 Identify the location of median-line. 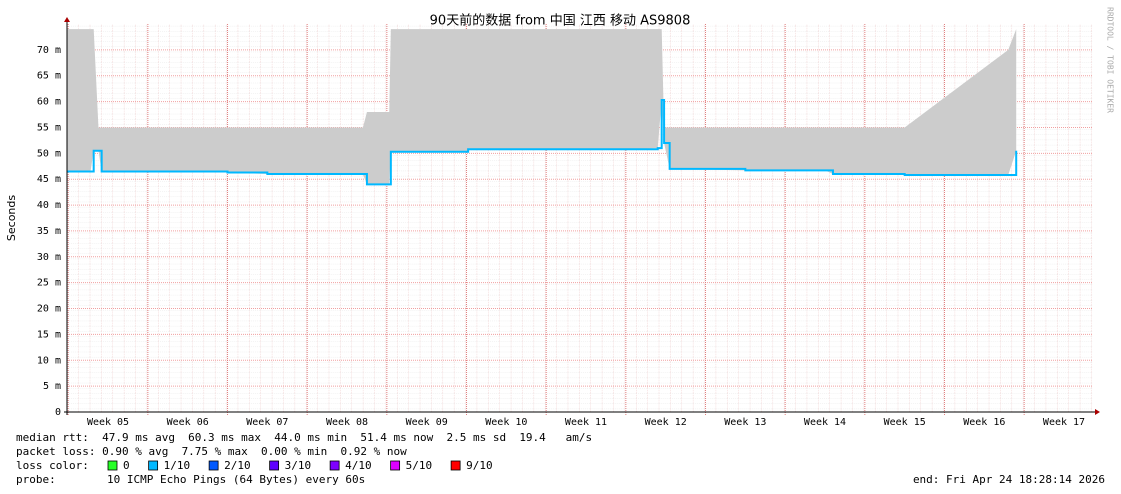
(542, 142).